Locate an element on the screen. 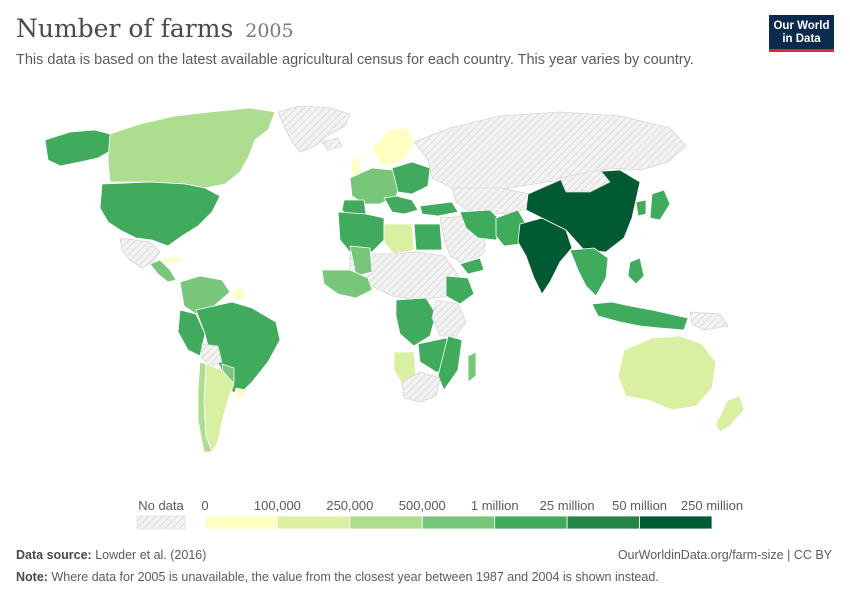 The image size is (850, 600). logo-line-2: in Data is located at coordinates (801, 39).